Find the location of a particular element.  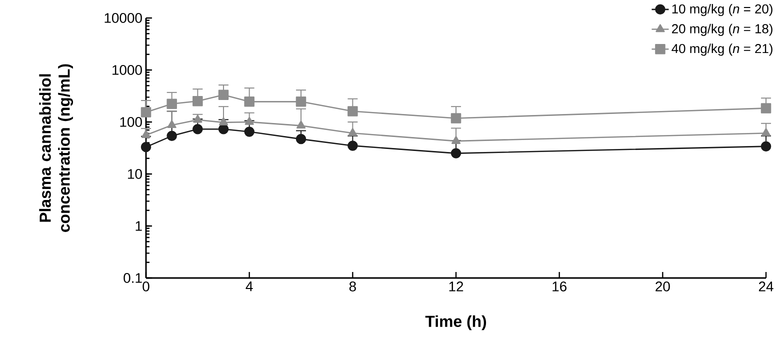

y-tick-label: 1000 is located at coordinates (127, 70).